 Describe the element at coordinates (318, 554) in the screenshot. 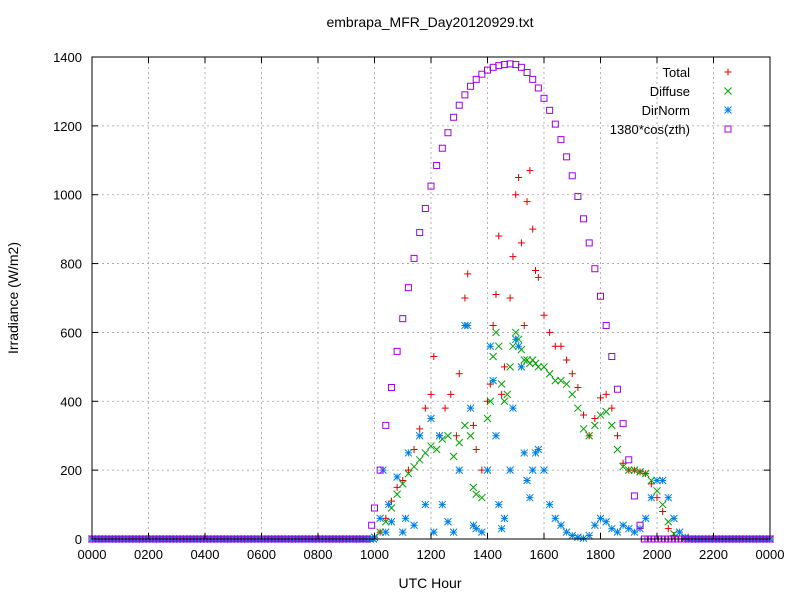

I see `x-tick-label: 0800` at that location.